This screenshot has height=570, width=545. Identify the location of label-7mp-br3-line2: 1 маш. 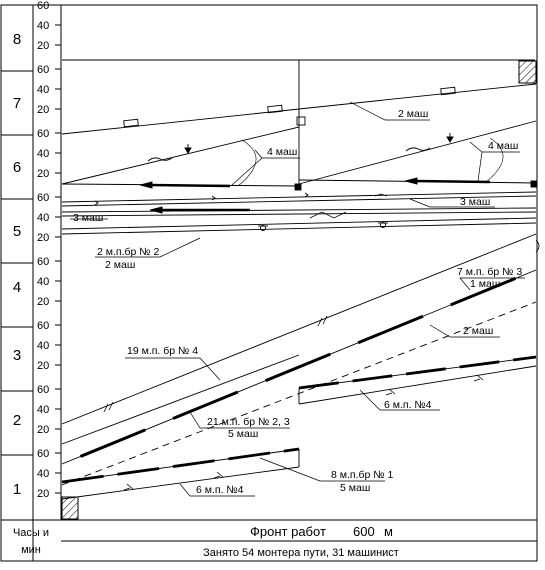
(485, 284).